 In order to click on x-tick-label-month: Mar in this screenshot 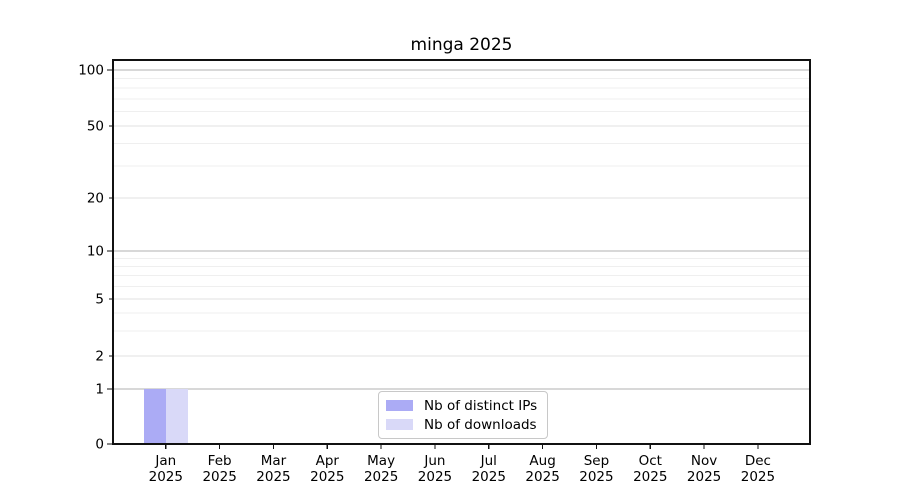, I will do `click(274, 461)`.